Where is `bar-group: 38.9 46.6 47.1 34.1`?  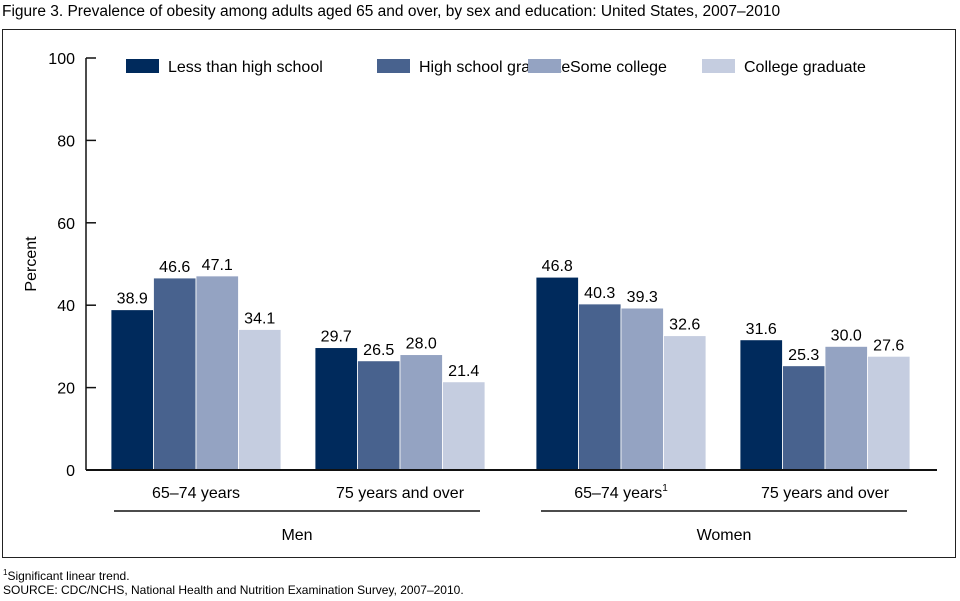
bar-group: 38.9 46.6 47.1 34.1 is located at coordinates (196, 364).